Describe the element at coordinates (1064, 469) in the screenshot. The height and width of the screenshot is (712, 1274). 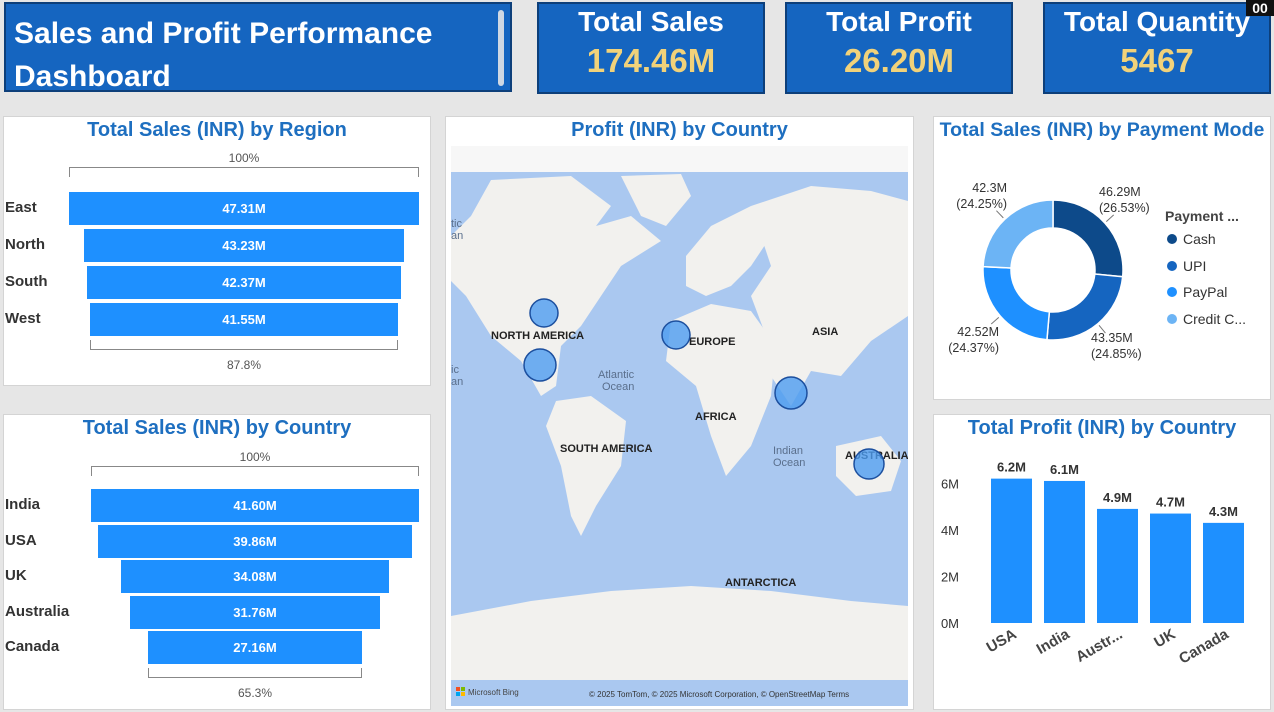
I see `data-label: 6.1M` at that location.